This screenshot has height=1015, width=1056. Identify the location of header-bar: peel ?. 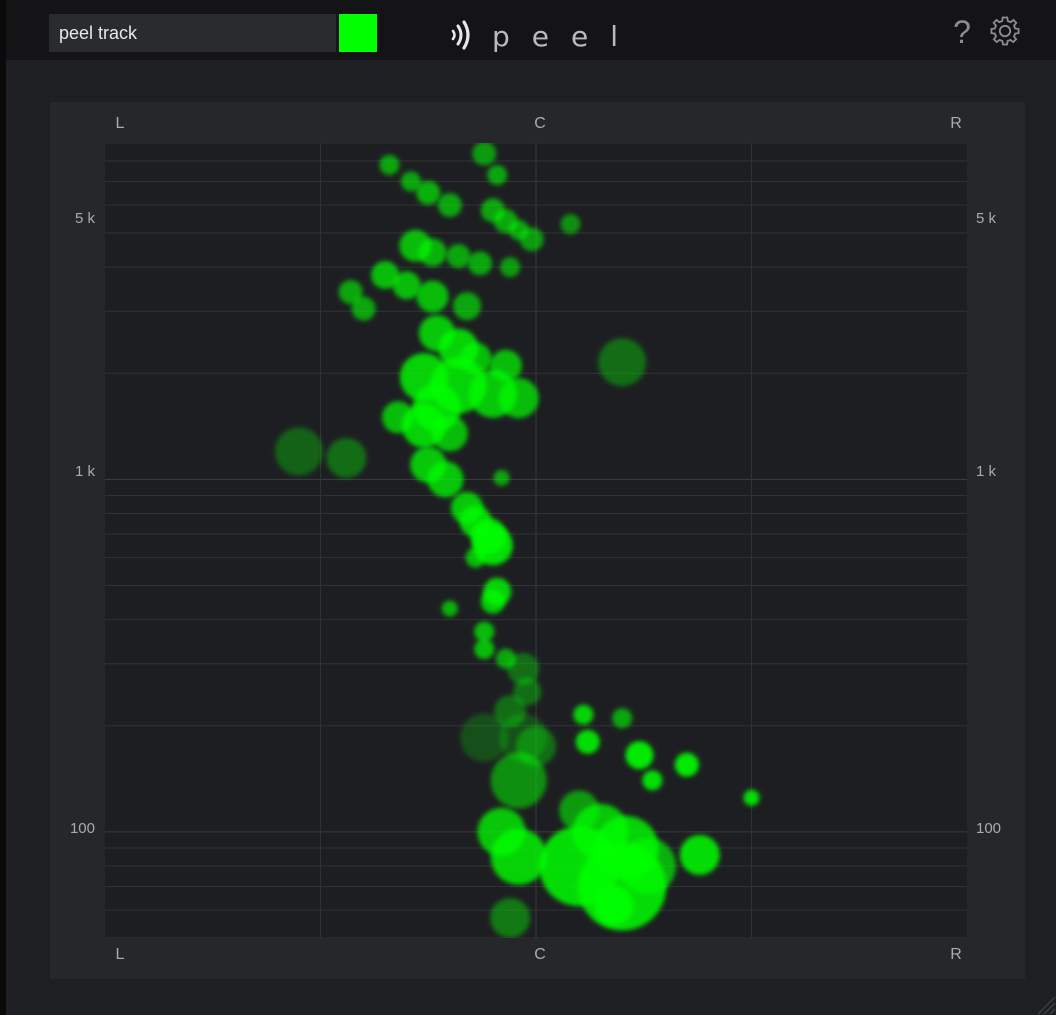
(531, 30).